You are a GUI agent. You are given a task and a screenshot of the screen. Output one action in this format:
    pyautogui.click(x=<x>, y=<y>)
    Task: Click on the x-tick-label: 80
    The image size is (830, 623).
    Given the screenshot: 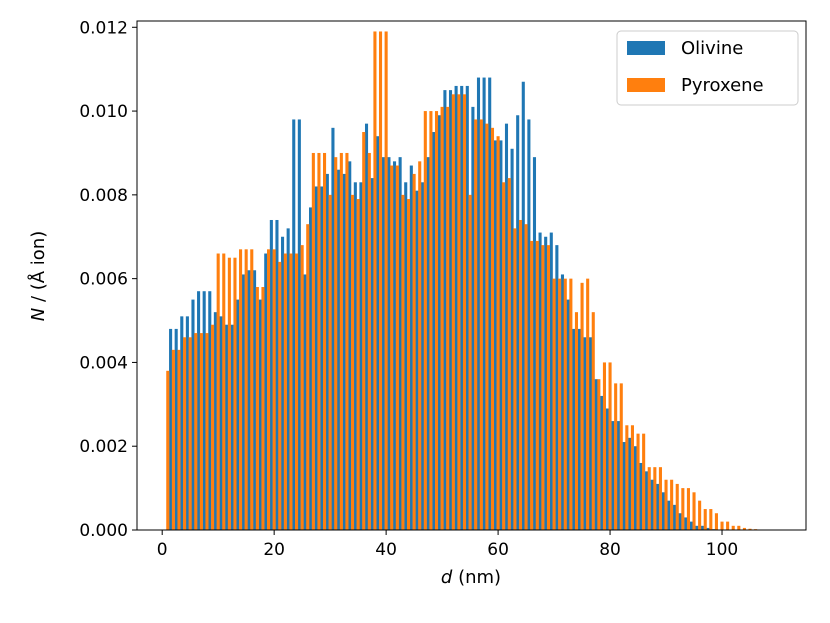 What is the action you would take?
    pyautogui.click(x=610, y=550)
    